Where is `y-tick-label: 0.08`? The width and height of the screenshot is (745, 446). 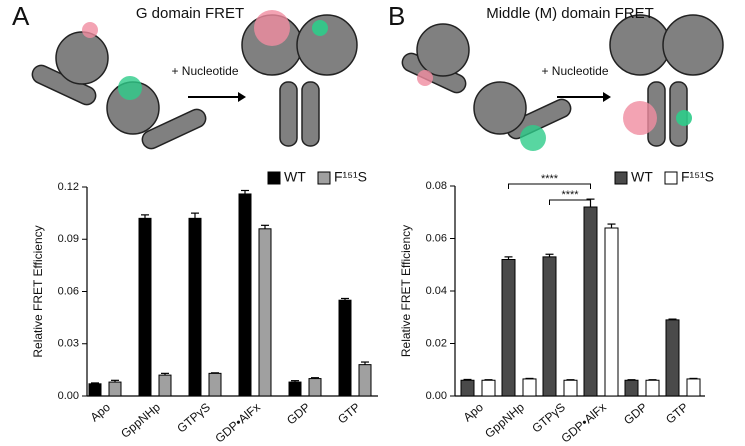 y-tick-label: 0.08 is located at coordinates (436, 186).